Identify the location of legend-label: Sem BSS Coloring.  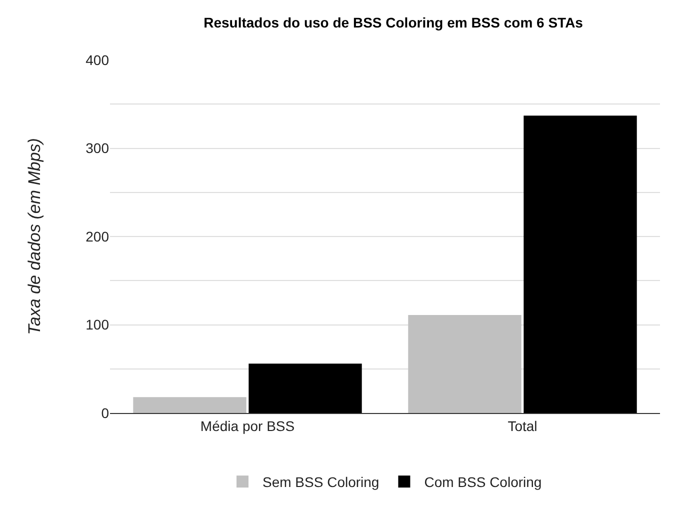
(321, 482).